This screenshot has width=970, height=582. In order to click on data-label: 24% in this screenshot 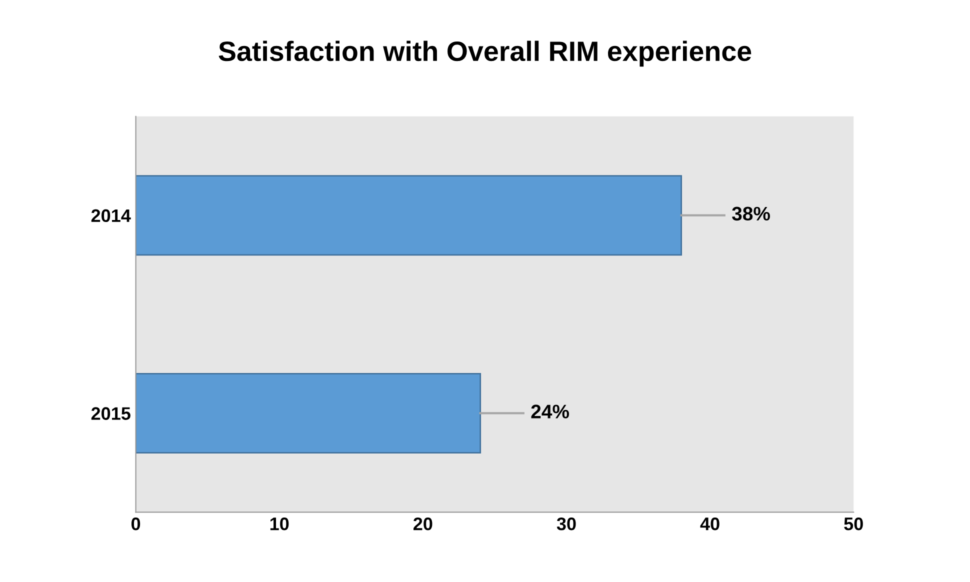, I will do `click(550, 411)`.